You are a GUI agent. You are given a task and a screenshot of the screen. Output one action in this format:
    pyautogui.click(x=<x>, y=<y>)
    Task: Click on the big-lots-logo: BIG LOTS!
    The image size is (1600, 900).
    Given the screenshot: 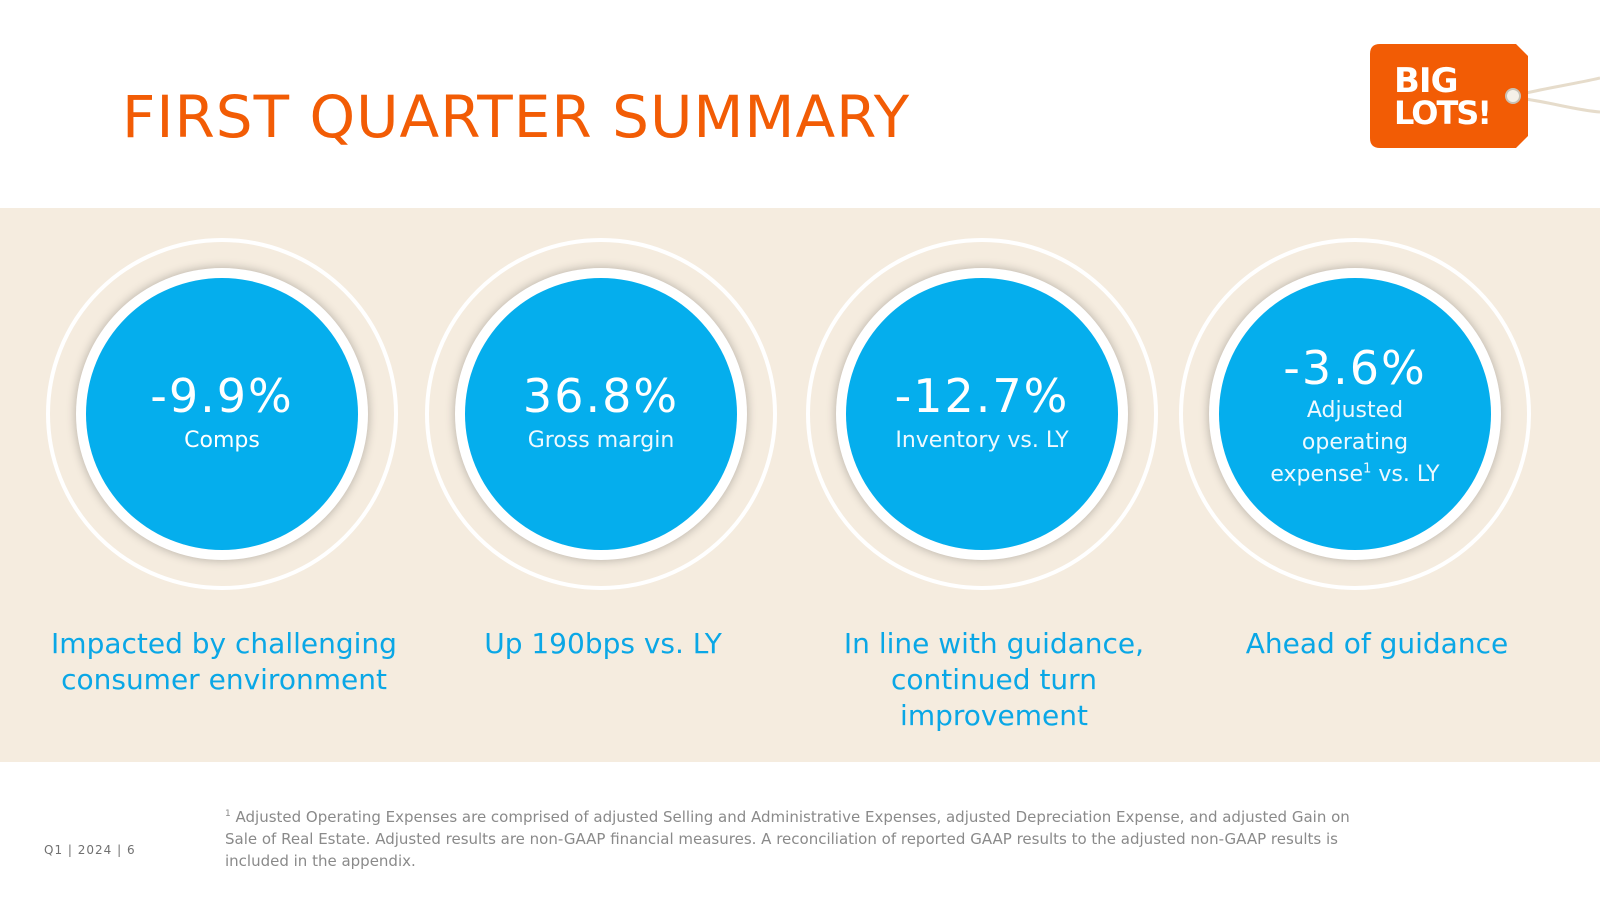 What is the action you would take?
    pyautogui.click(x=1485, y=100)
    